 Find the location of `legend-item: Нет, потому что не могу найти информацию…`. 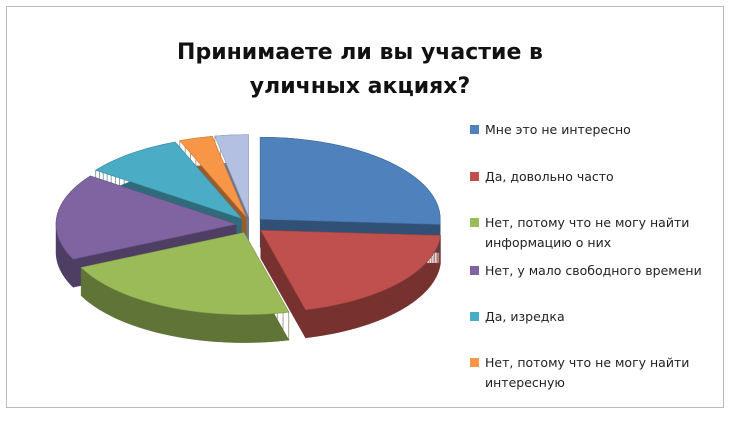

legend-item: Нет, потому что не могу найти информацию… is located at coordinates (590, 233).